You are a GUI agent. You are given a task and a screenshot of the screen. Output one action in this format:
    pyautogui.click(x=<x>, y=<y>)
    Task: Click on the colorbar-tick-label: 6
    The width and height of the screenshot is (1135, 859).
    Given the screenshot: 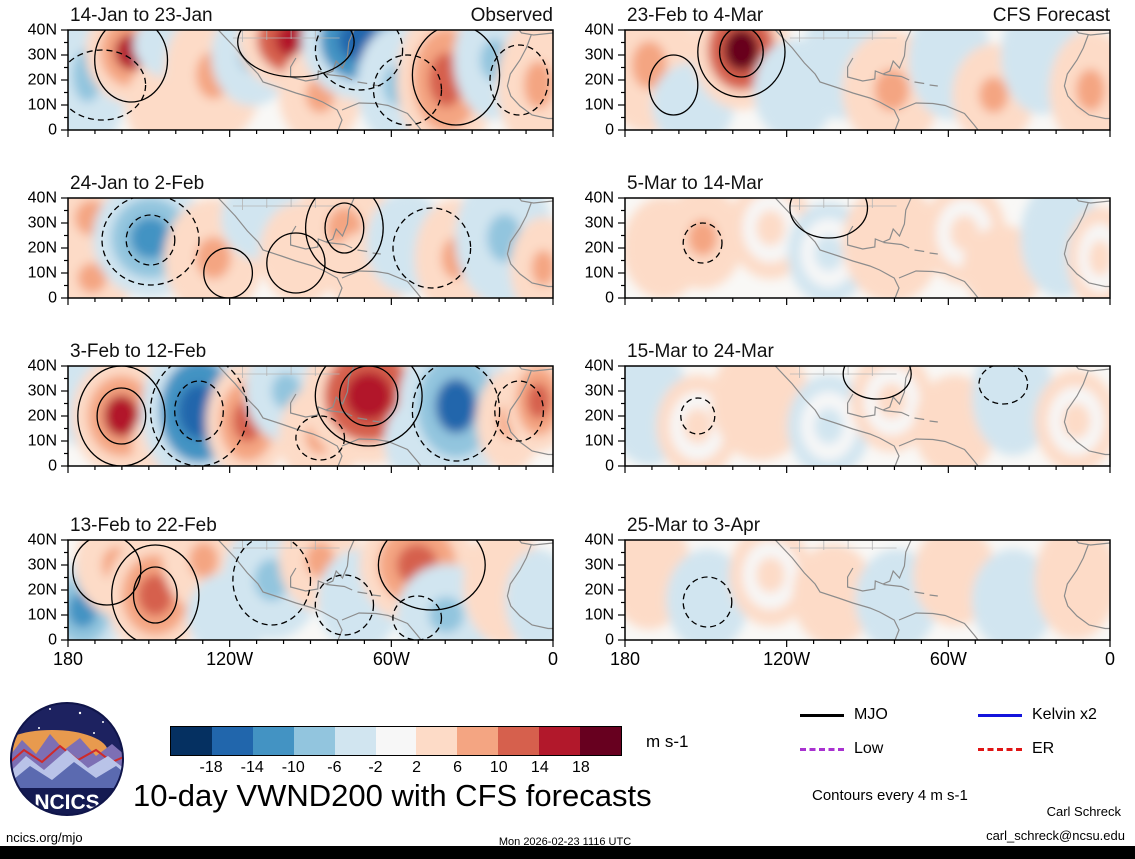 What is the action you would take?
    pyautogui.click(x=458, y=767)
    